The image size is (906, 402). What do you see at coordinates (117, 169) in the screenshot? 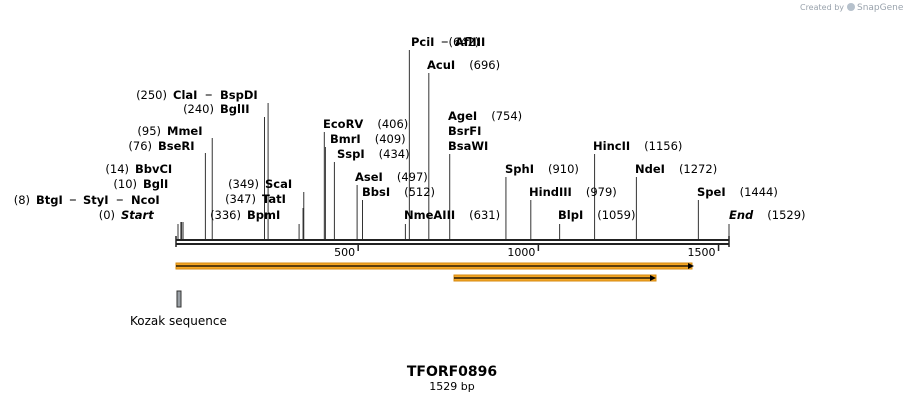
I see `site-pos-bbvci: (14)` at bounding box center [117, 169].